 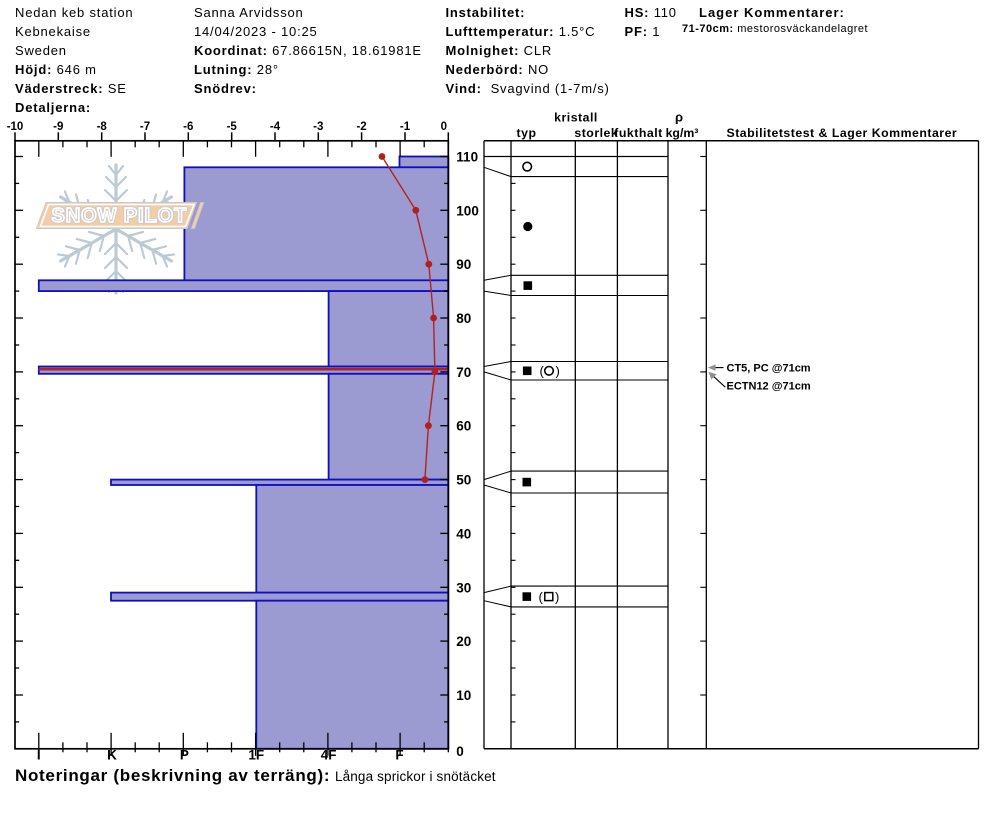 I want to click on svg-text: -7, so click(x=145, y=127).